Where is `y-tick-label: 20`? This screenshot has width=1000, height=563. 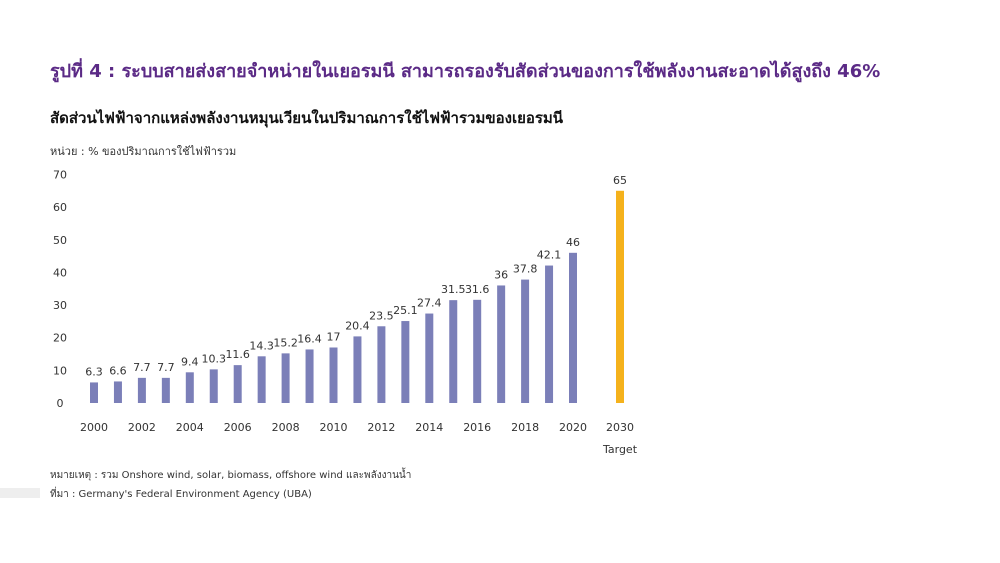
y-tick-label: 20 is located at coordinates (60, 338).